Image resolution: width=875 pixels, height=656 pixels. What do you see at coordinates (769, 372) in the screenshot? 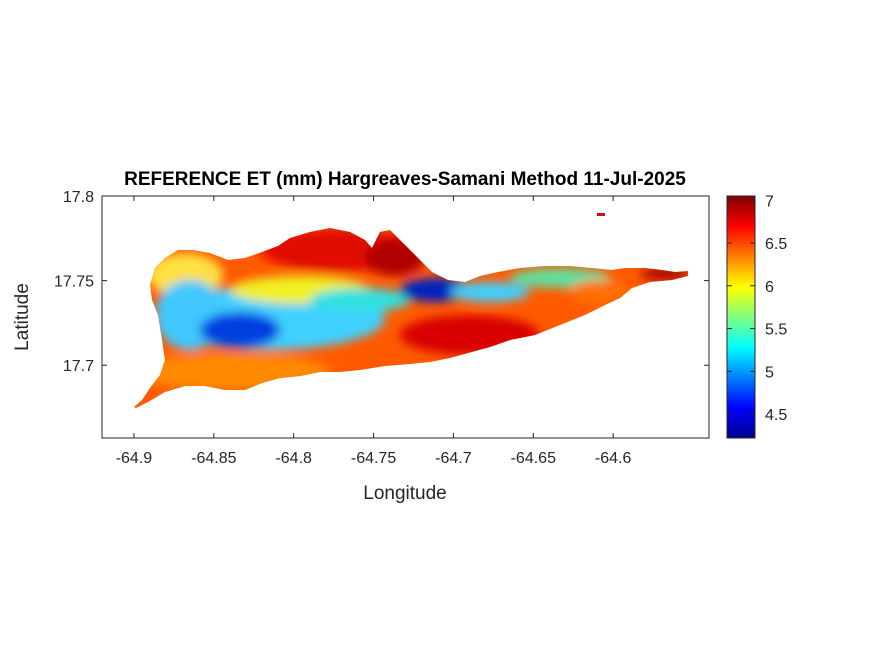
I see `colorbar-tick-label: 5` at bounding box center [769, 372].